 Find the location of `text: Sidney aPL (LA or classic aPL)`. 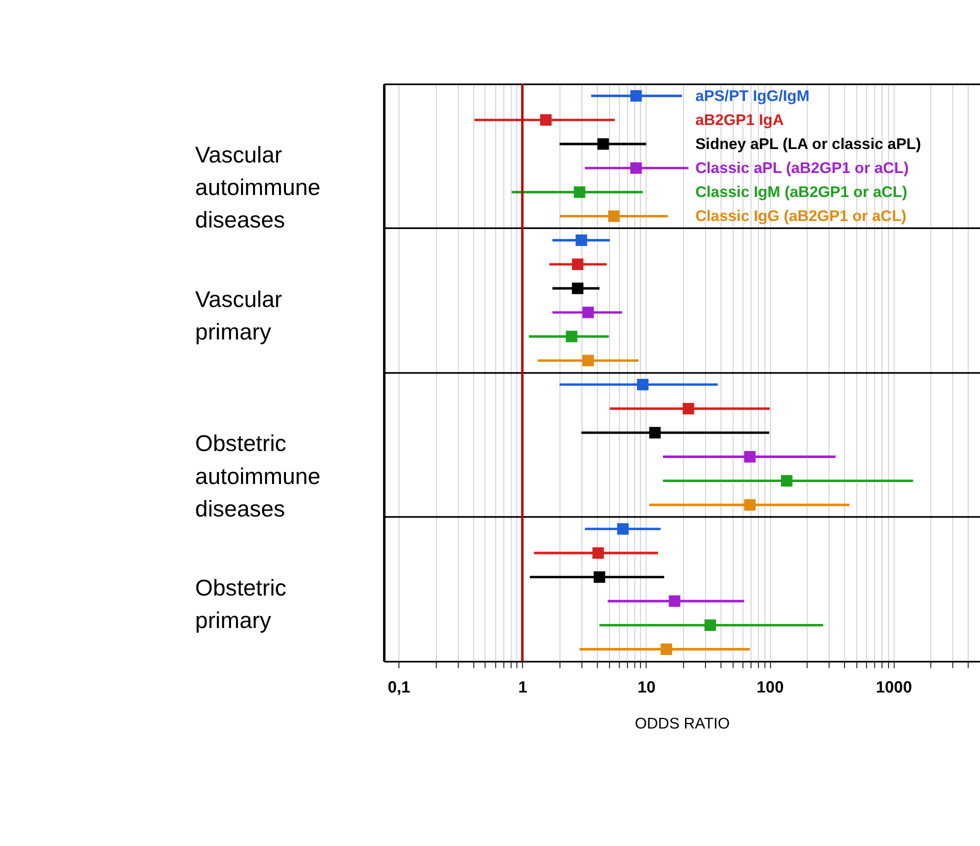

text: Sidney aPL (LA or classic aPL) is located at coordinates (808, 144).